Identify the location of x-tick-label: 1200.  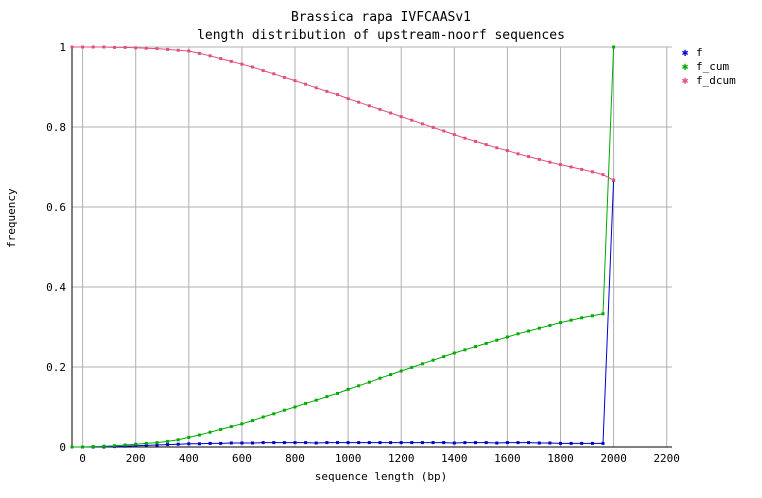
(401, 458).